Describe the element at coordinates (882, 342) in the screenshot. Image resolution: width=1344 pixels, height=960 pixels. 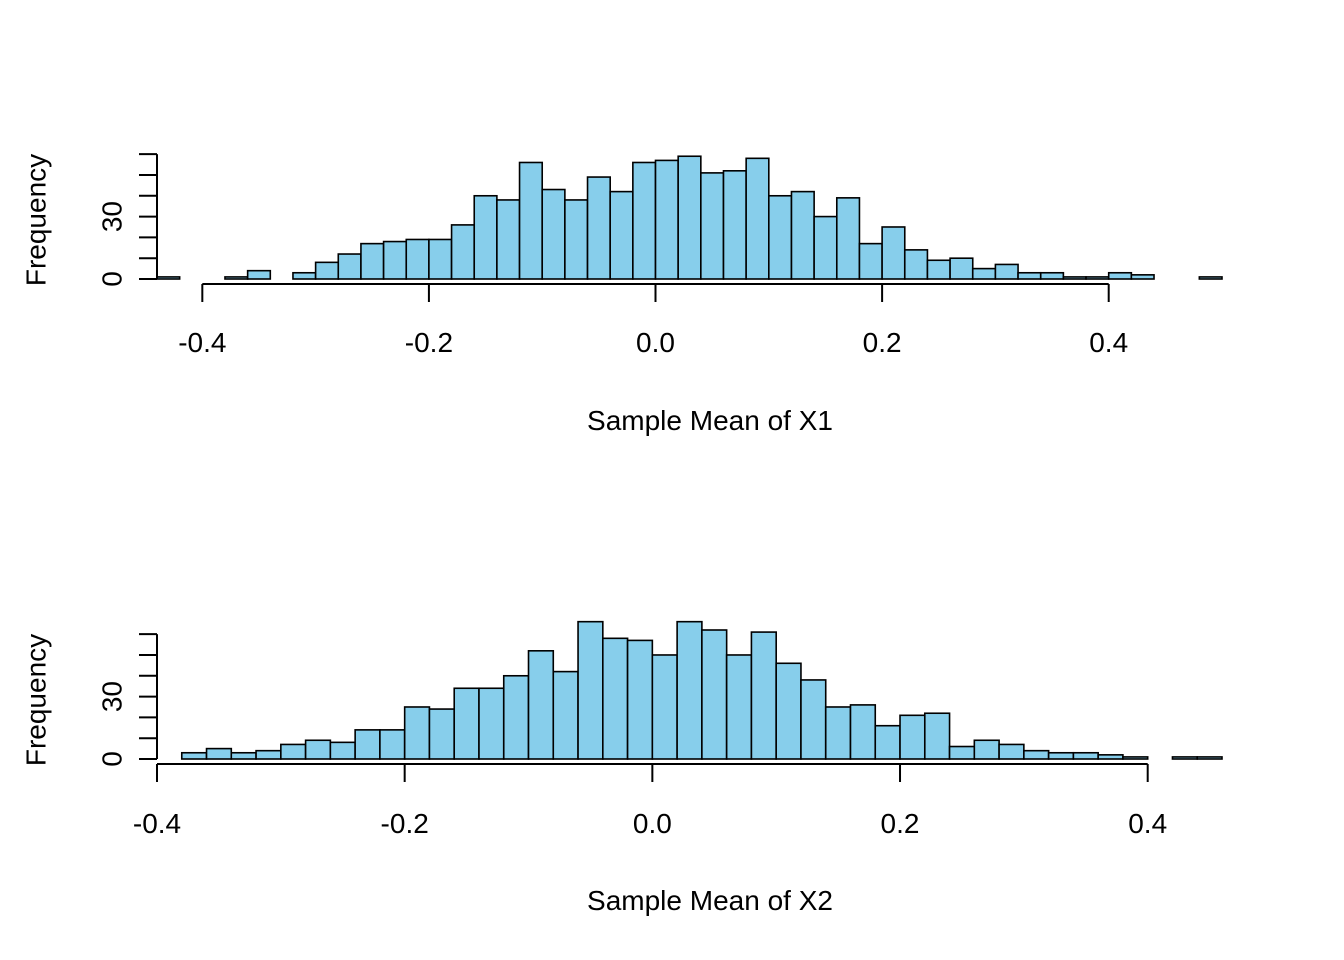
I see `x-tick-label: 0.2` at that location.